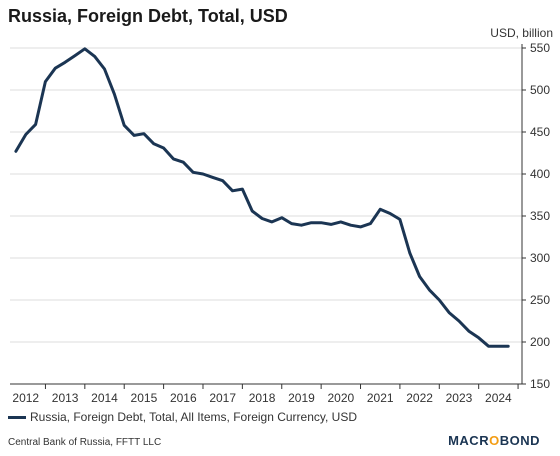 This screenshot has width=560, height=456. I want to click on brand-suffix: BOND, so click(519, 440).